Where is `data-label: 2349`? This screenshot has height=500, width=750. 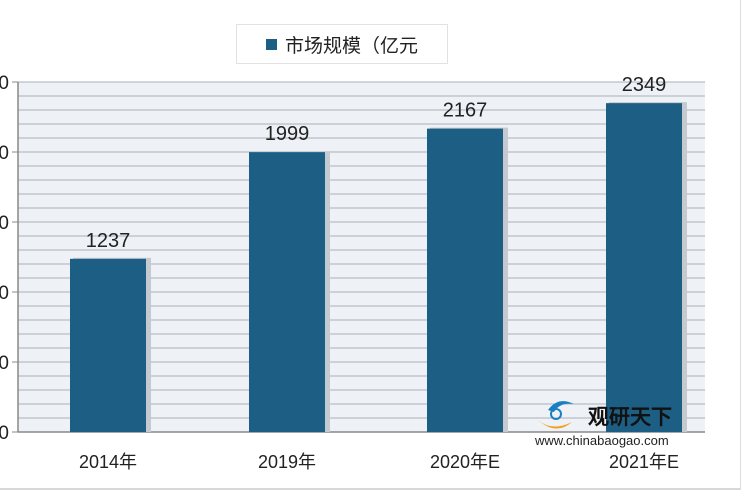
data-label: 2349 is located at coordinates (644, 85).